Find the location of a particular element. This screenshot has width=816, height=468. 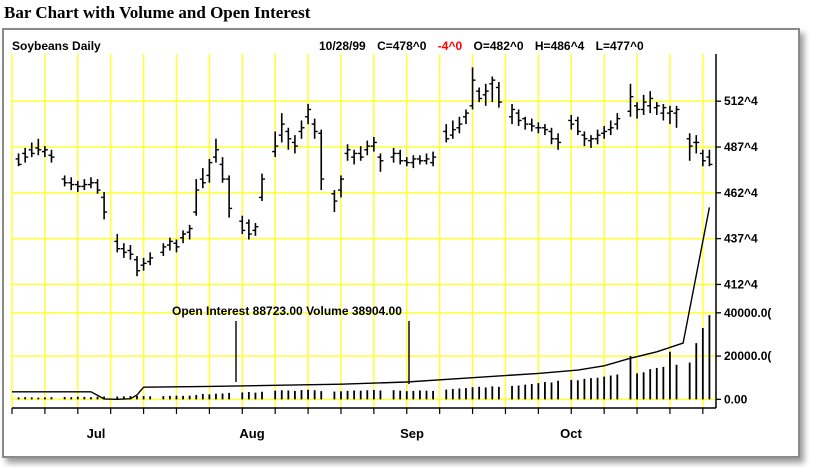

price-tick-label: 412^4 is located at coordinates (741, 284).